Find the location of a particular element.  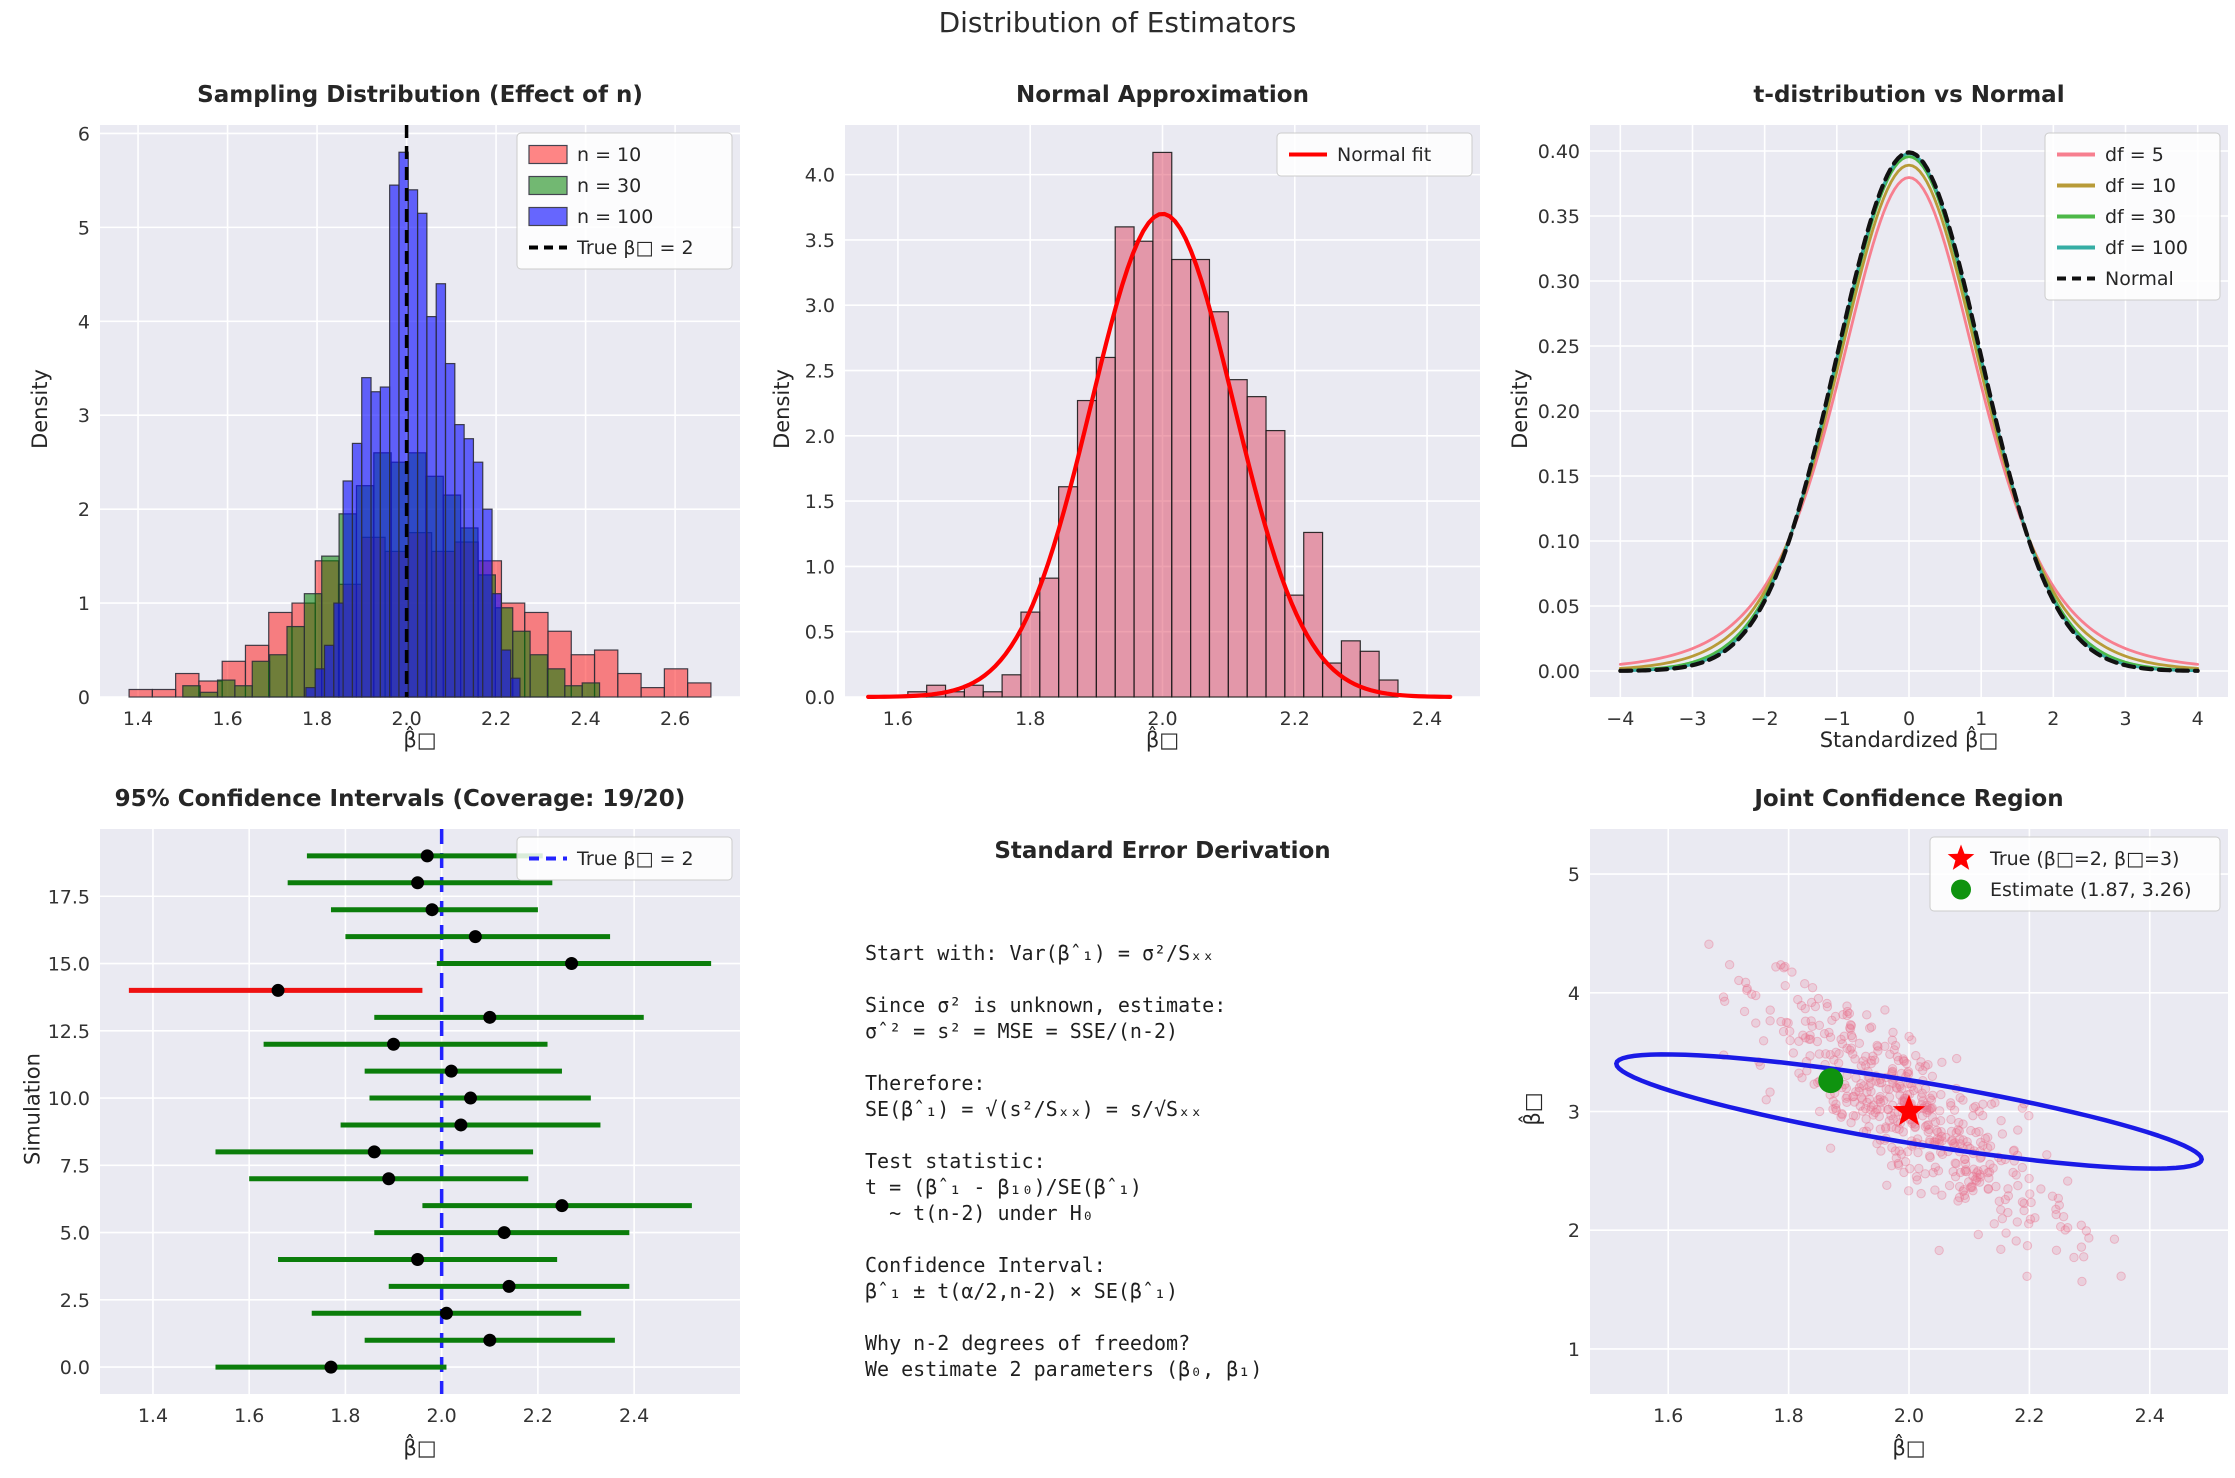

x-tick-label: 4 is located at coordinates (2198, 719).